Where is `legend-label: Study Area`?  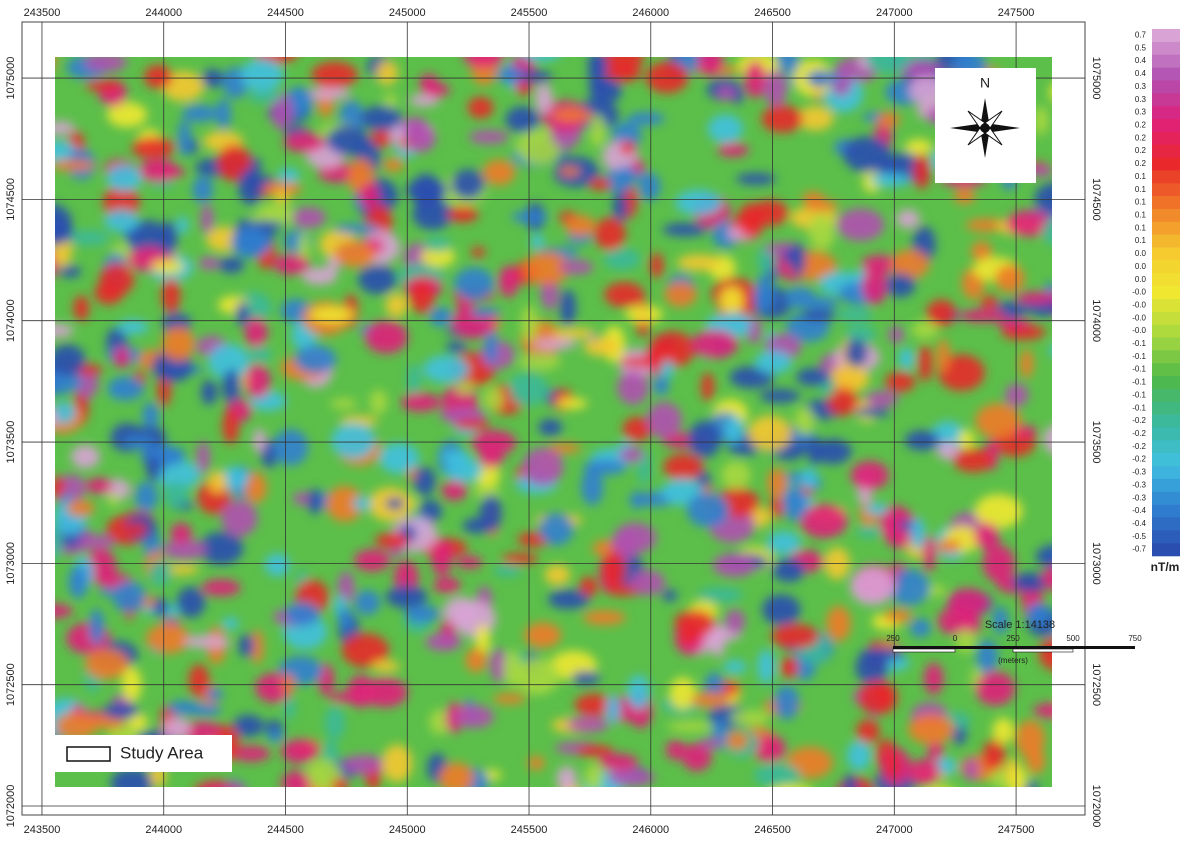
legend-label: Study Area is located at coordinates (162, 752).